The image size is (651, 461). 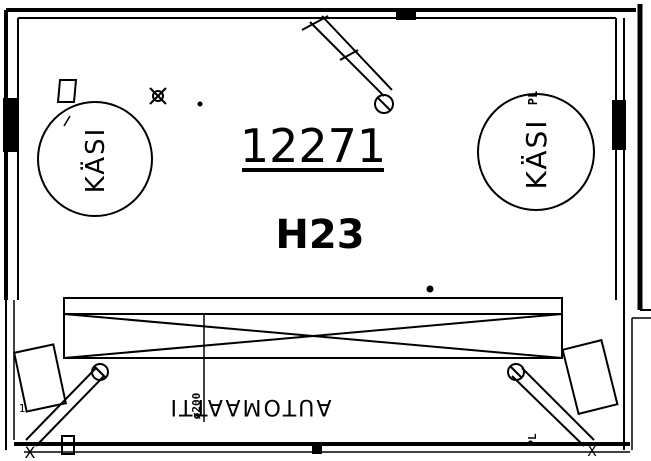 What do you see at coordinates (430, 289) in the screenshot?
I see `automat-dot` at bounding box center [430, 289].